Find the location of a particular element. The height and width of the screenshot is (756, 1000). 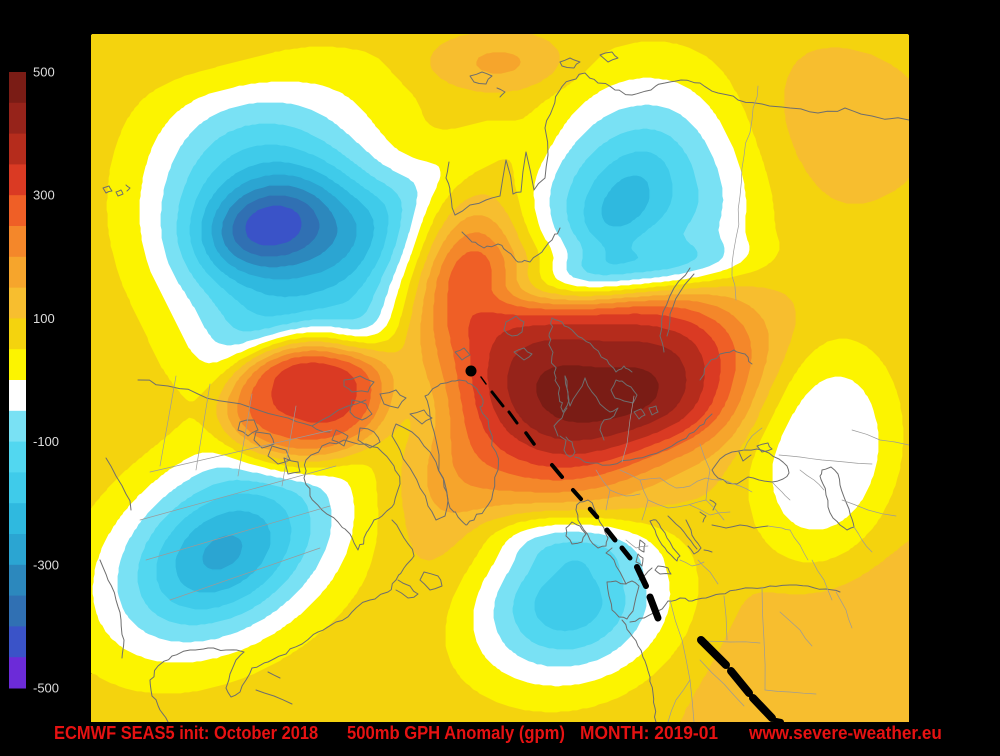

svg-text: 300 is located at coordinates (44, 195).